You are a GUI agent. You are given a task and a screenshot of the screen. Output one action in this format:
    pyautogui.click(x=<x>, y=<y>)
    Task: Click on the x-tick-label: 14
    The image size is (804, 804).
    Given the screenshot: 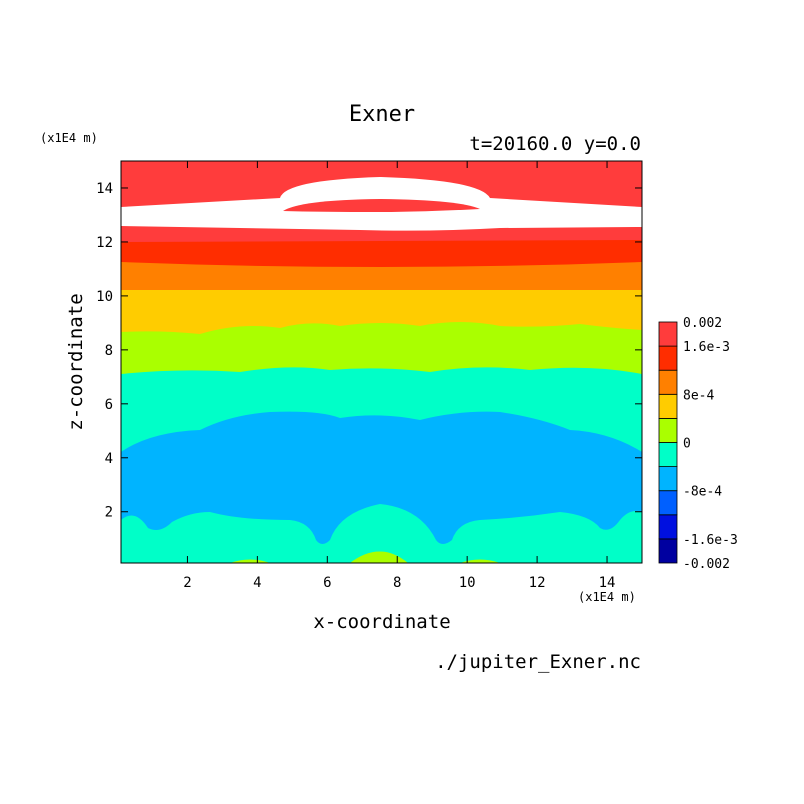 What is the action you would take?
    pyautogui.click(x=607, y=583)
    